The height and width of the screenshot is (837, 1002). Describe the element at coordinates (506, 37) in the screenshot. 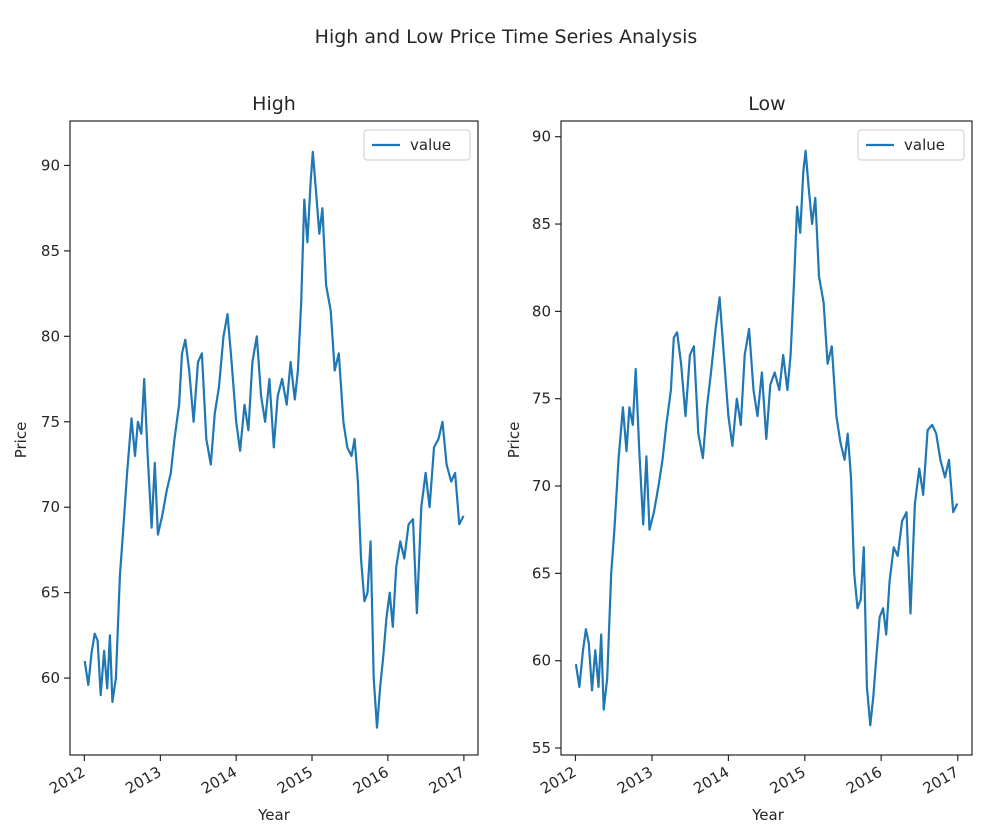

I see `figure-suptitle: High and Low Price Time Series Analysis` at that location.